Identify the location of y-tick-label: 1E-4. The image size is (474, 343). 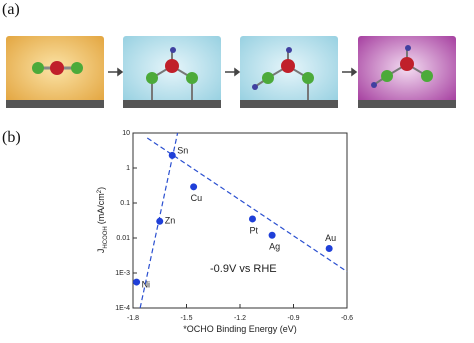
(122, 308).